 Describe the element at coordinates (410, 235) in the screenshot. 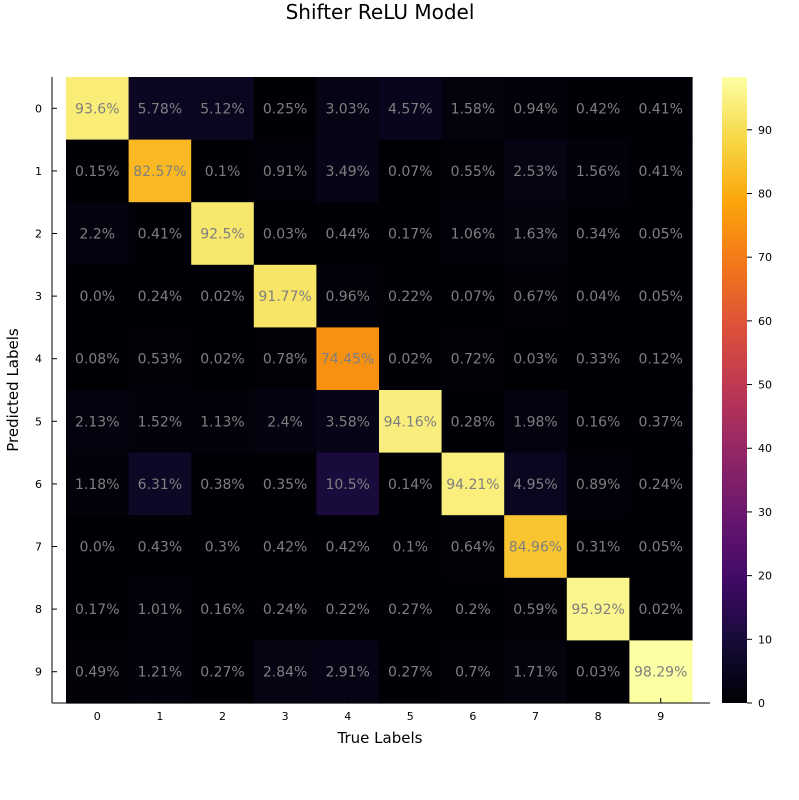

I see `cell-value-label: 0.17%` at that location.